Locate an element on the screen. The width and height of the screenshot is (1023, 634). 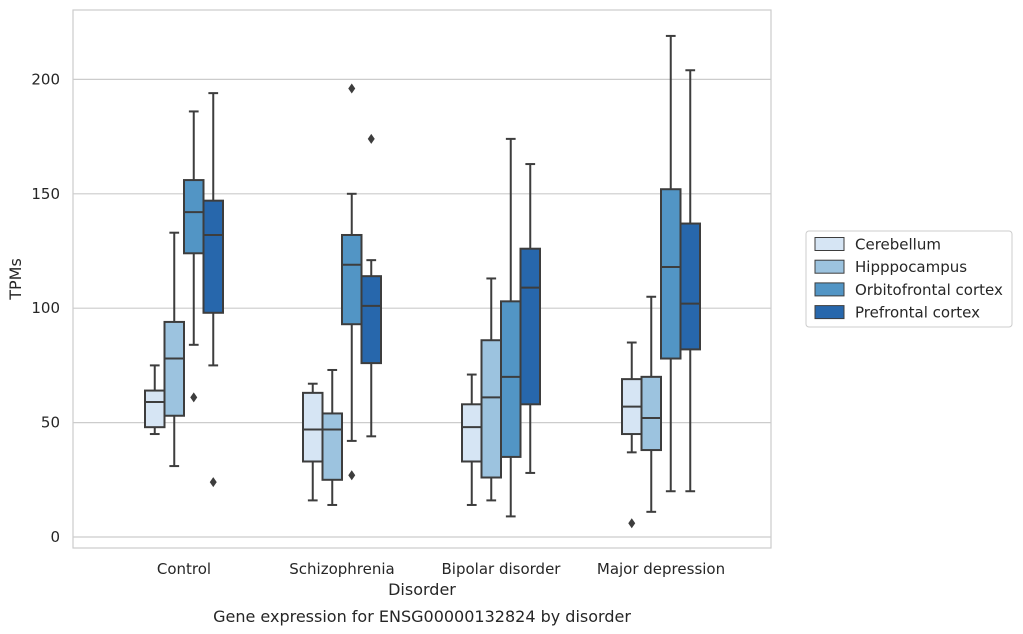
x-tick-label: Control is located at coordinates (184, 569).